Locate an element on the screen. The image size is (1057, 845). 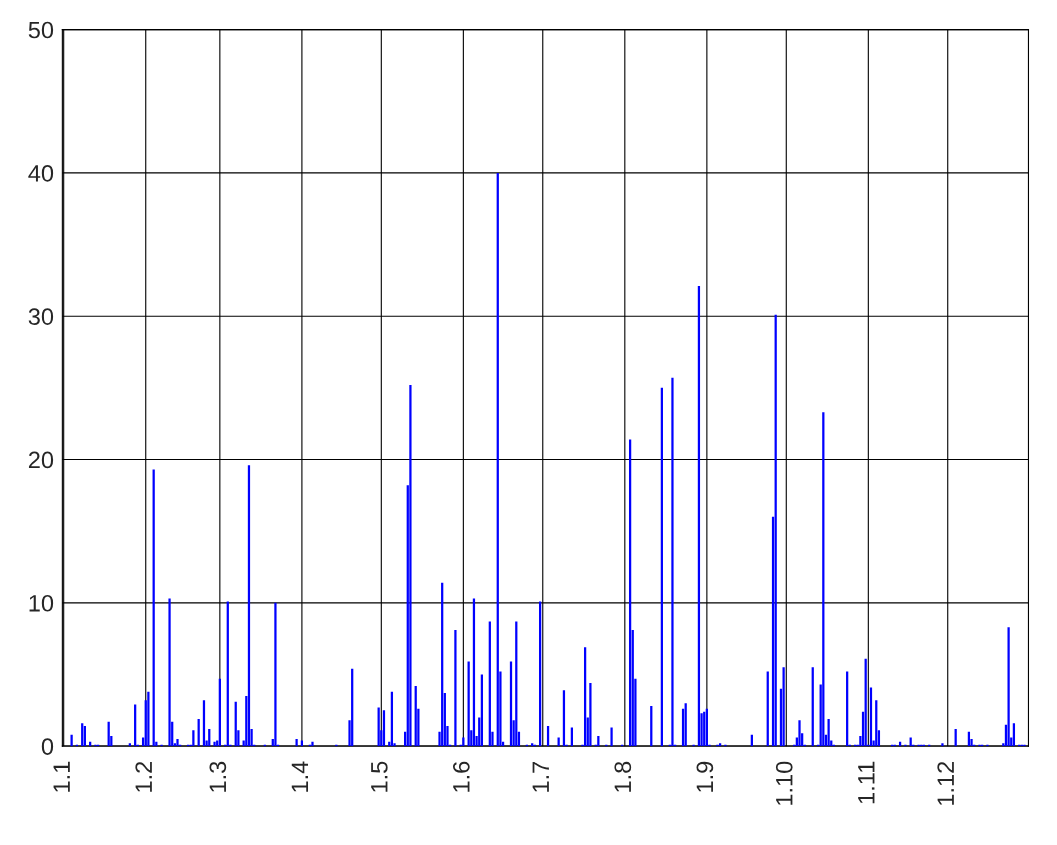
x-tick-label: 1.11 is located at coordinates (866, 782).